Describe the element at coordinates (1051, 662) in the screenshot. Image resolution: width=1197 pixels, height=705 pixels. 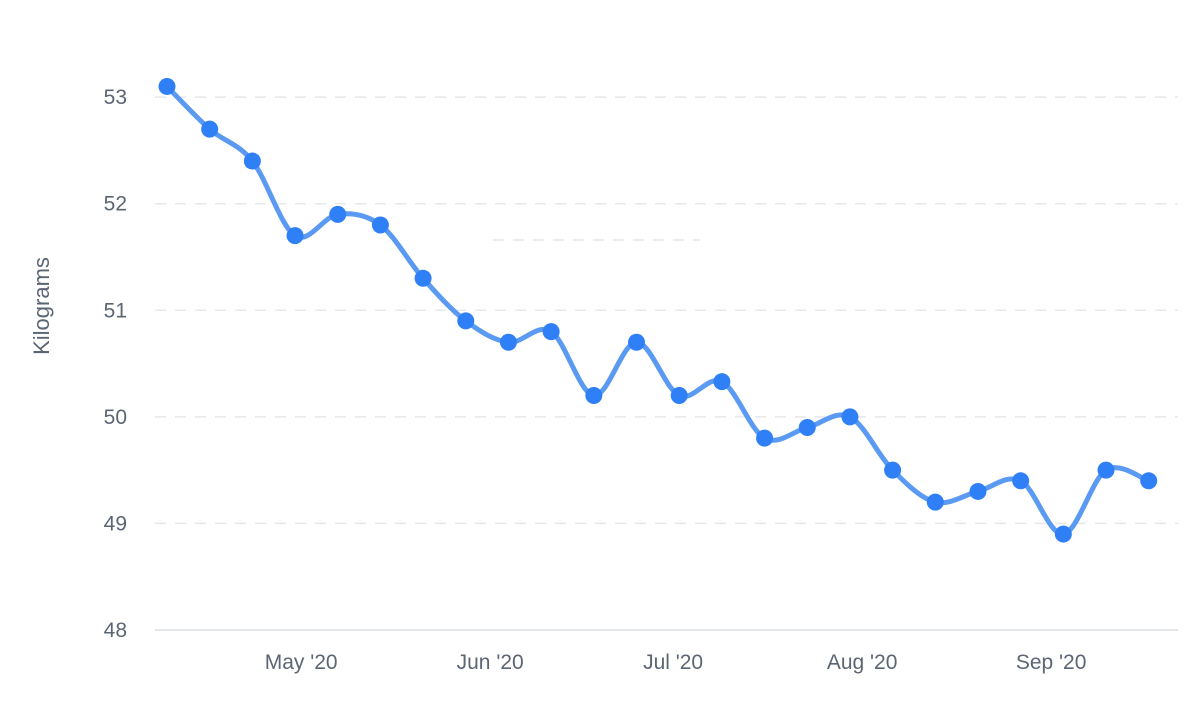
I see `x-tick-label: Sep '20` at that location.